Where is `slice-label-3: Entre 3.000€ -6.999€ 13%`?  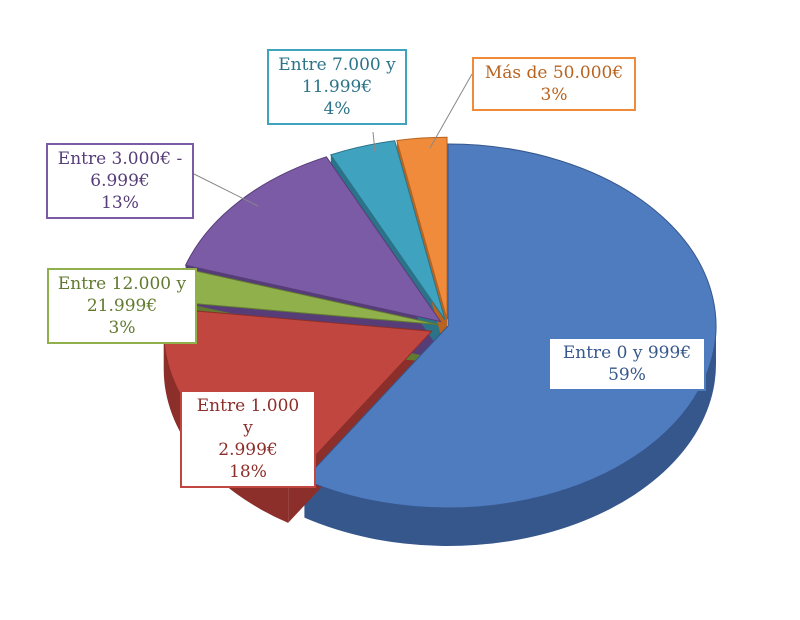 slice-label-3: Entre 3.000€ -6.999€ 13% is located at coordinates (120, 181).